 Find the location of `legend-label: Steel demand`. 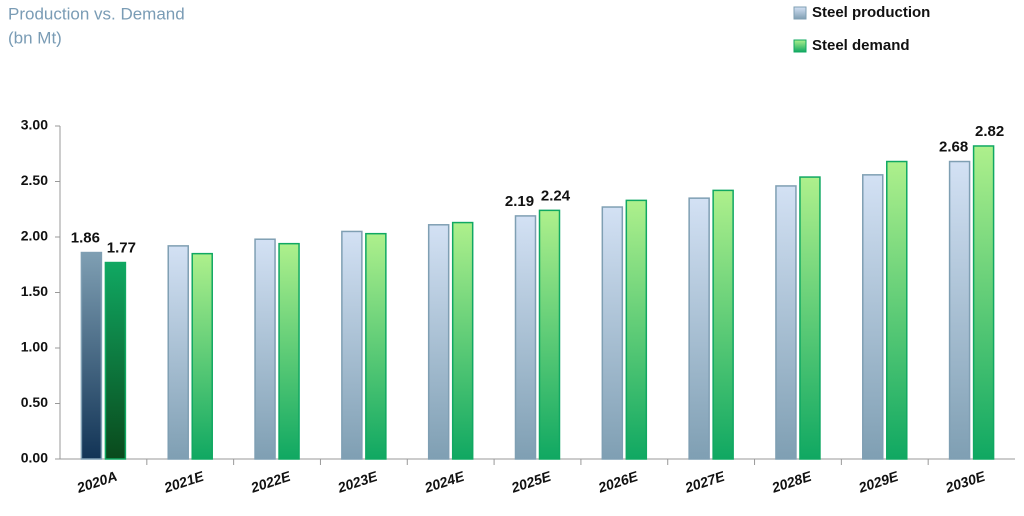

legend-label: Steel demand is located at coordinates (861, 45).